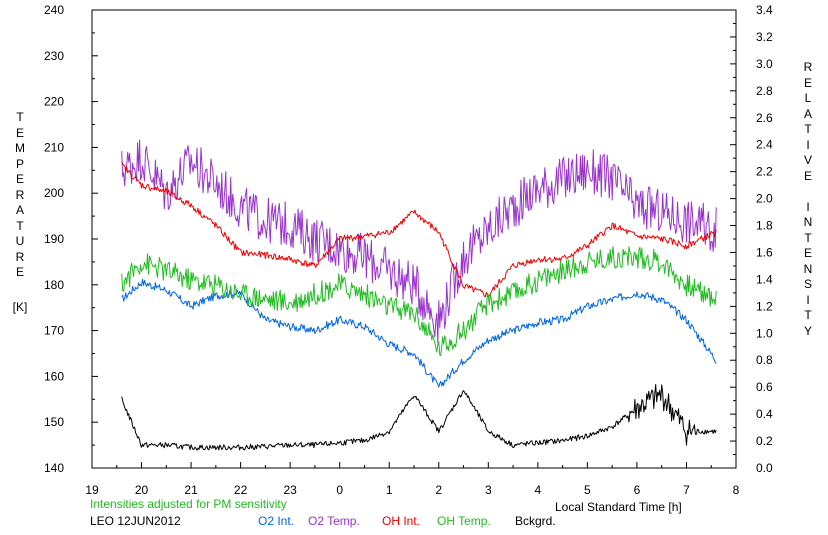 The image size is (828, 535). Describe the element at coordinates (54, 10) in the screenshot. I see `left-tick-label: 240` at that location.